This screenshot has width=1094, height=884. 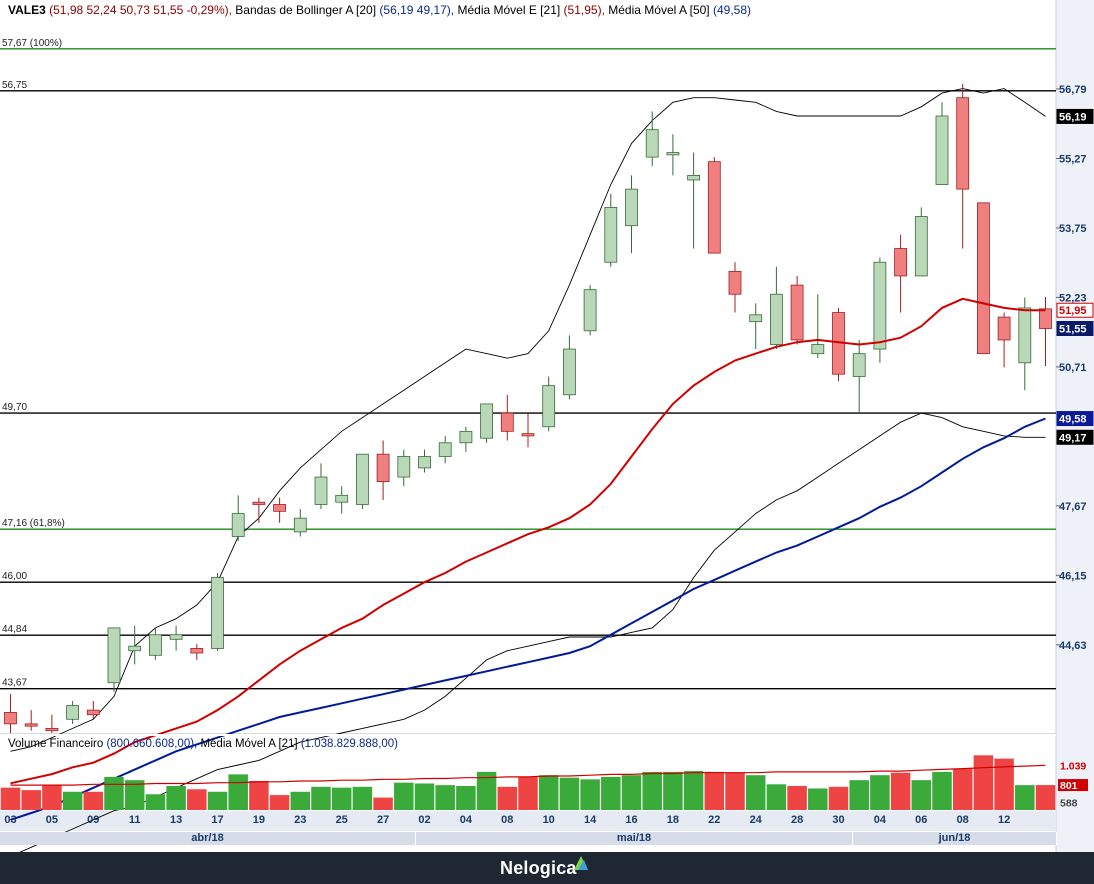 What do you see at coordinates (1069, 804) in the screenshot?
I see `volume-tick-label: 588` at bounding box center [1069, 804].